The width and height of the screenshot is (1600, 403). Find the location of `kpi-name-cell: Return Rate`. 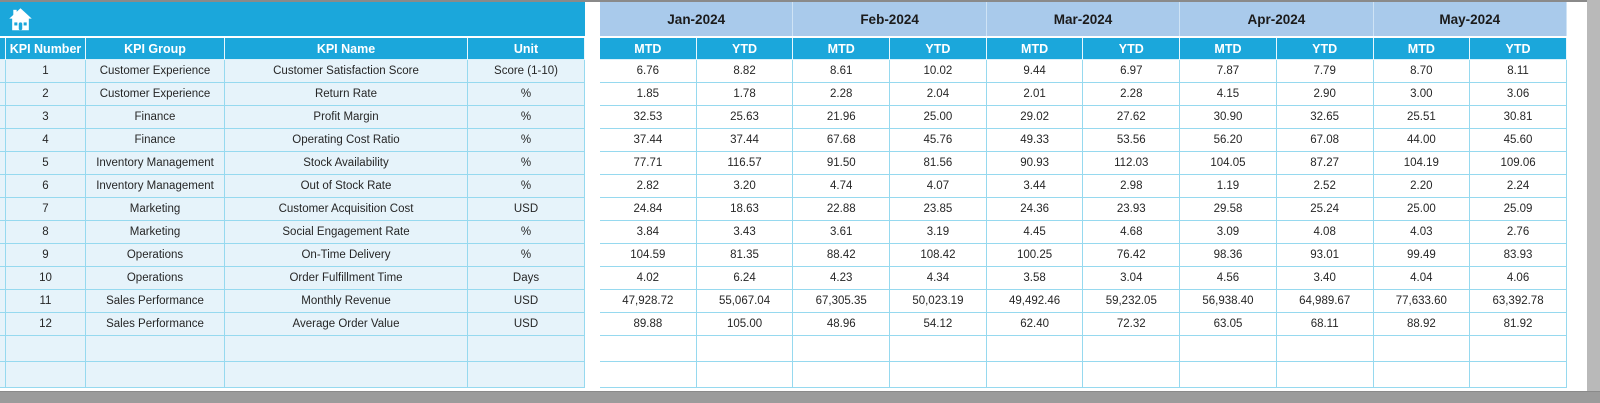

kpi-name-cell: Return Rate is located at coordinates (346, 94).